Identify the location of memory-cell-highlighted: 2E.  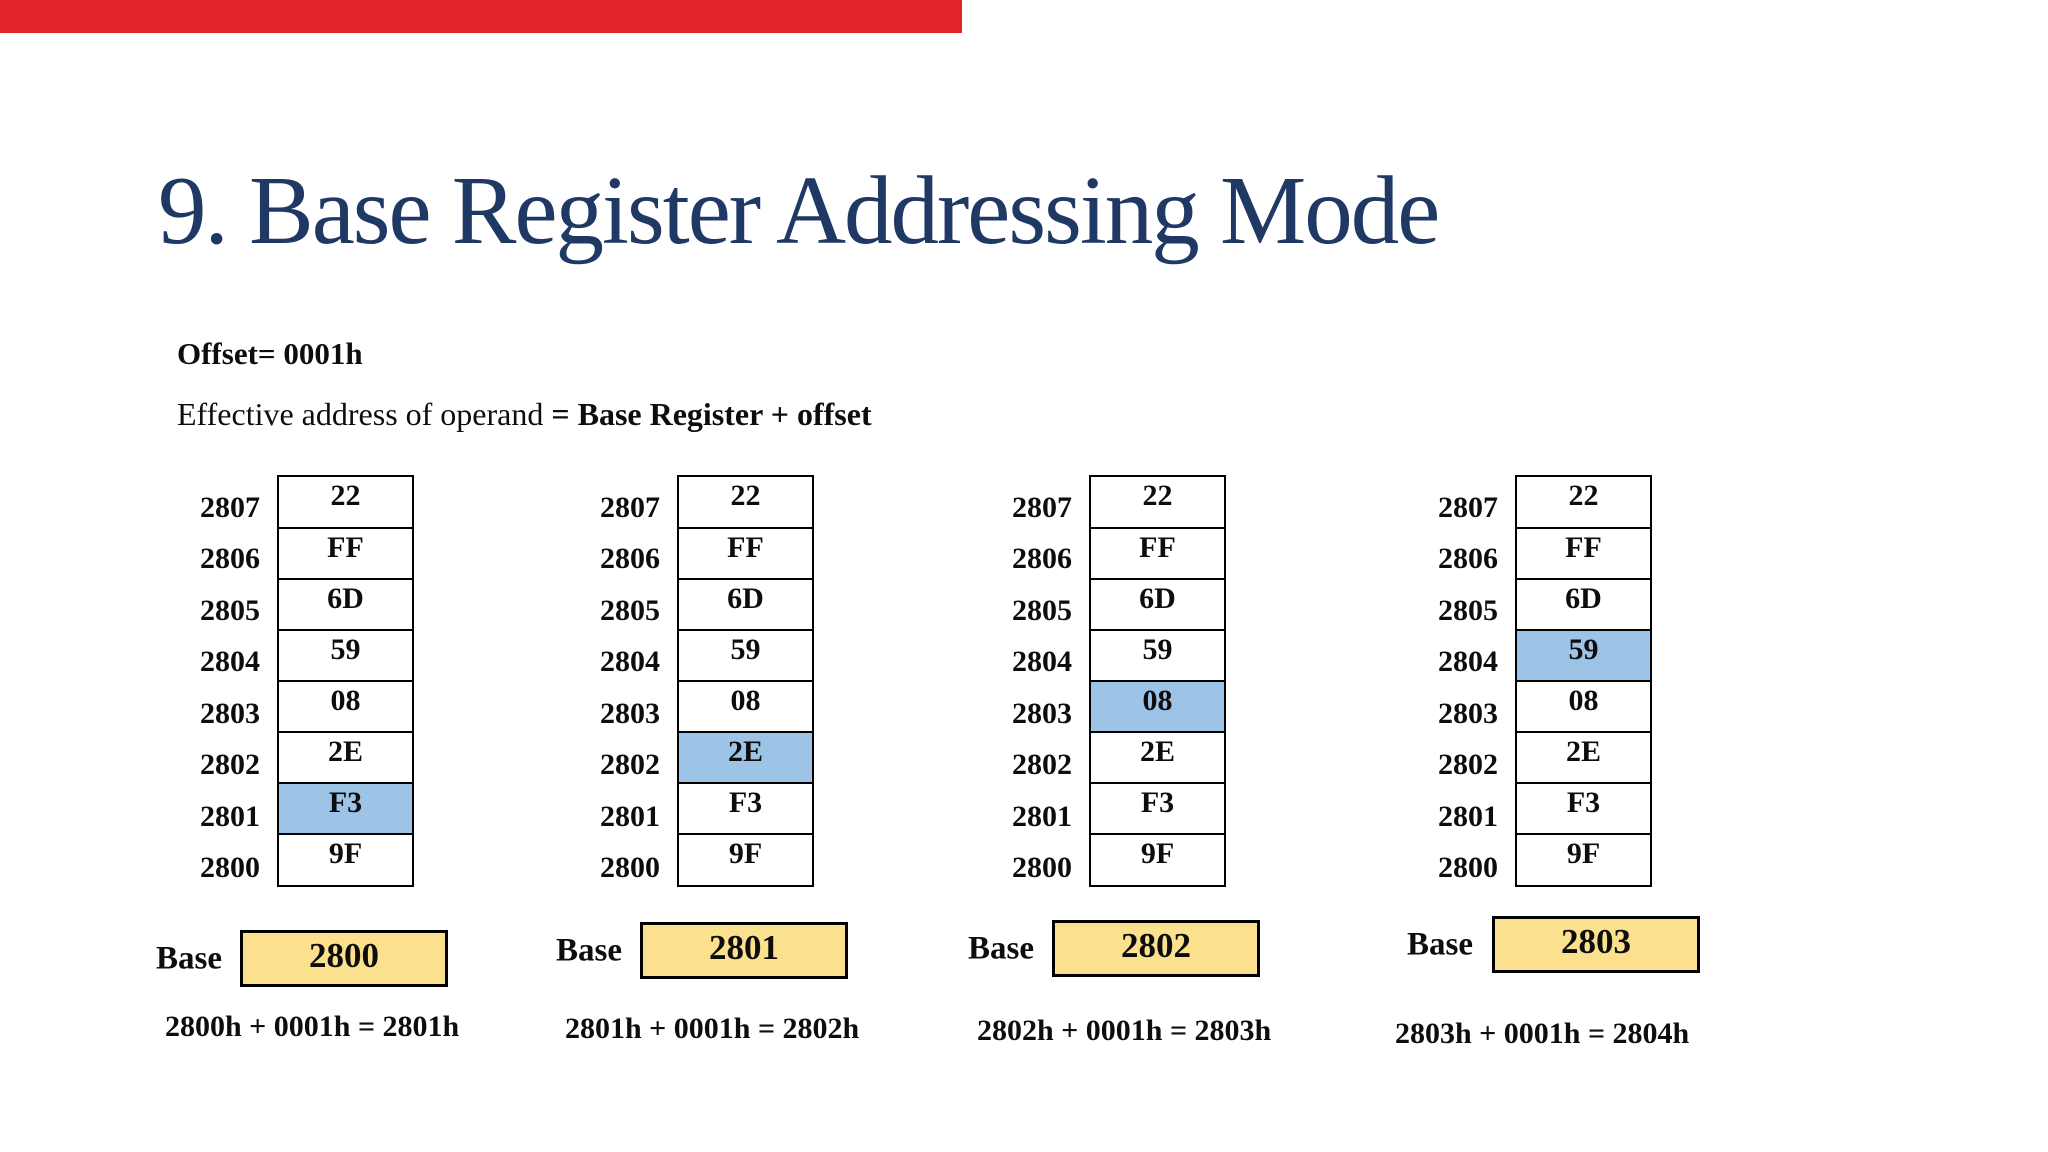
(745, 756).